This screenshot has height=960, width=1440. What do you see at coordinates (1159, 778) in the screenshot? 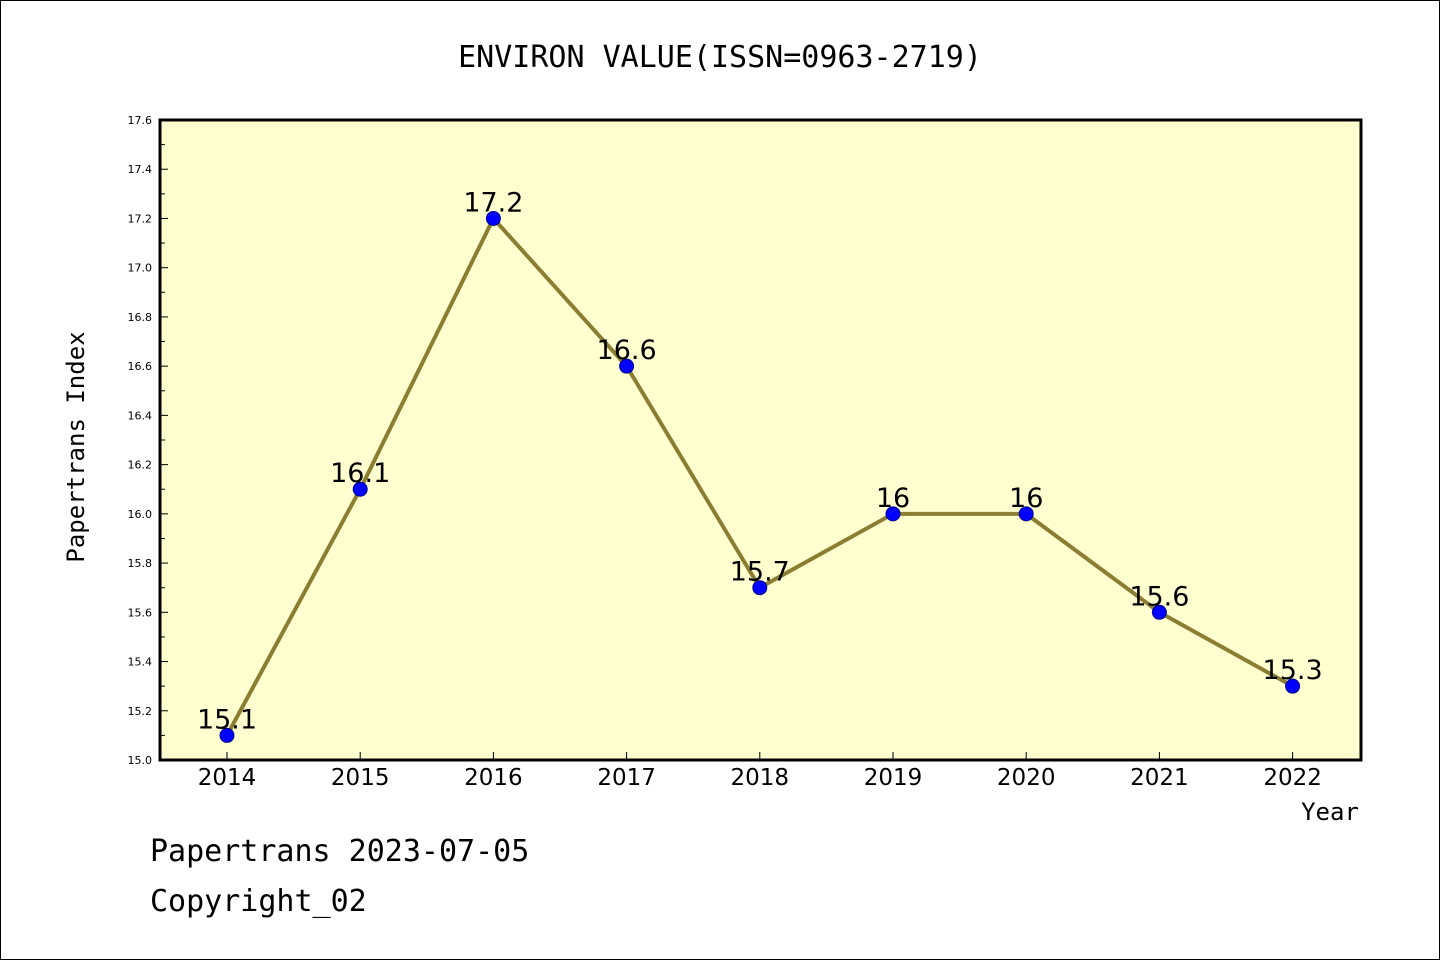
I see `x-tick-label: 2021` at bounding box center [1159, 778].